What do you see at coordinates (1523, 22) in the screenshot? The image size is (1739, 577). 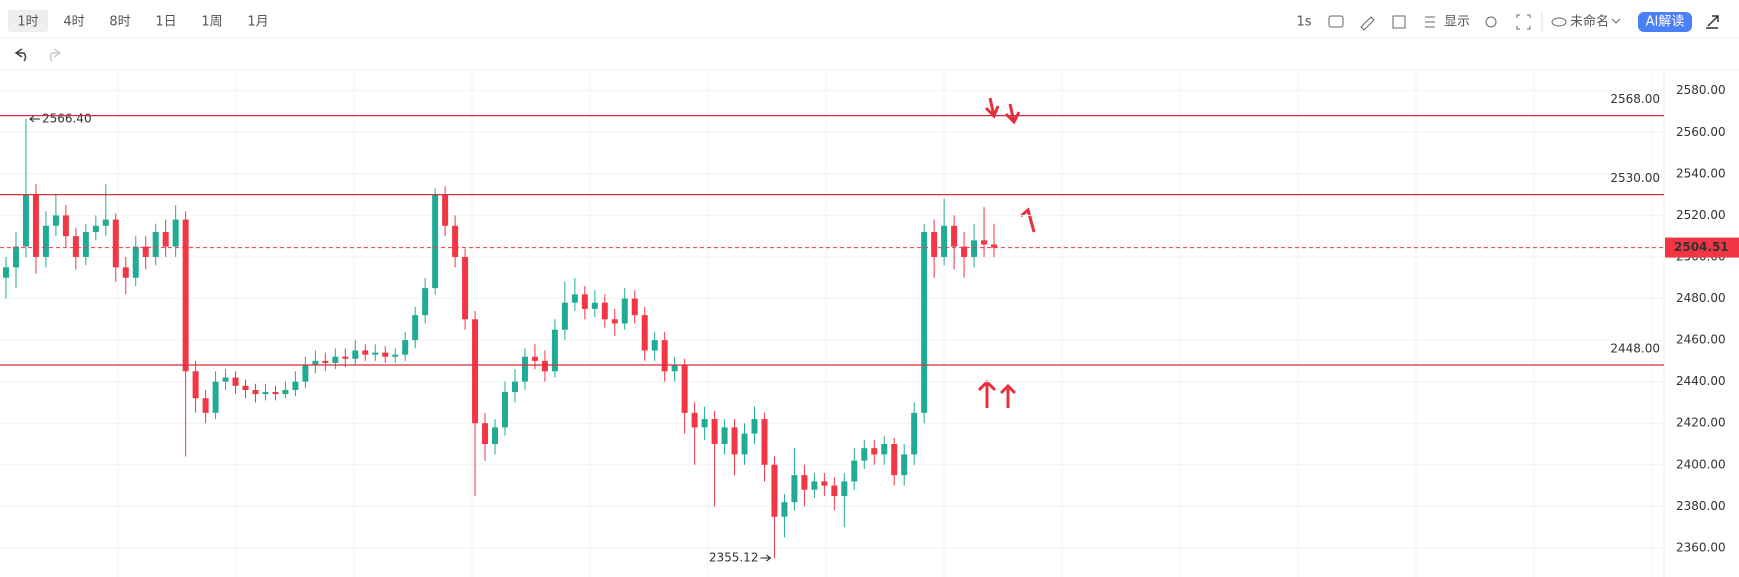 I see `fullscreen-icon` at bounding box center [1523, 22].